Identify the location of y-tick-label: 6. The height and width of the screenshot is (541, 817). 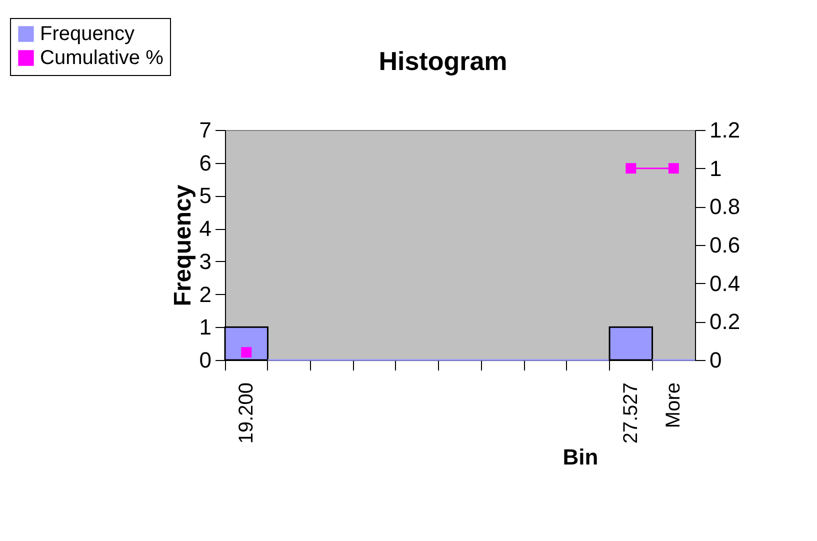
(205, 163).